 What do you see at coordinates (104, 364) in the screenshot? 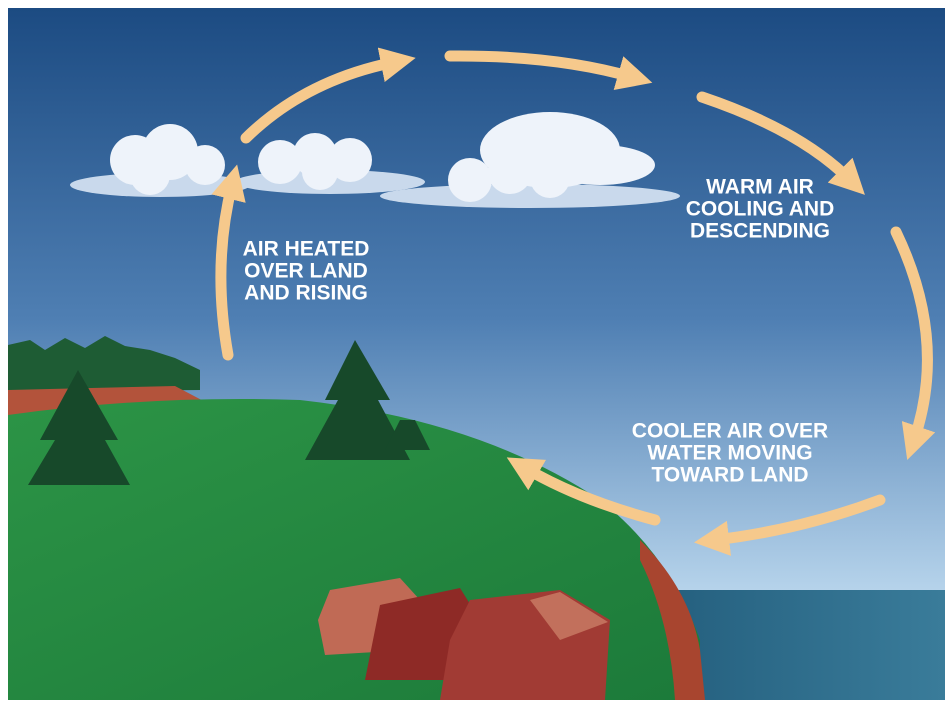
I see `distant-trees` at bounding box center [104, 364].